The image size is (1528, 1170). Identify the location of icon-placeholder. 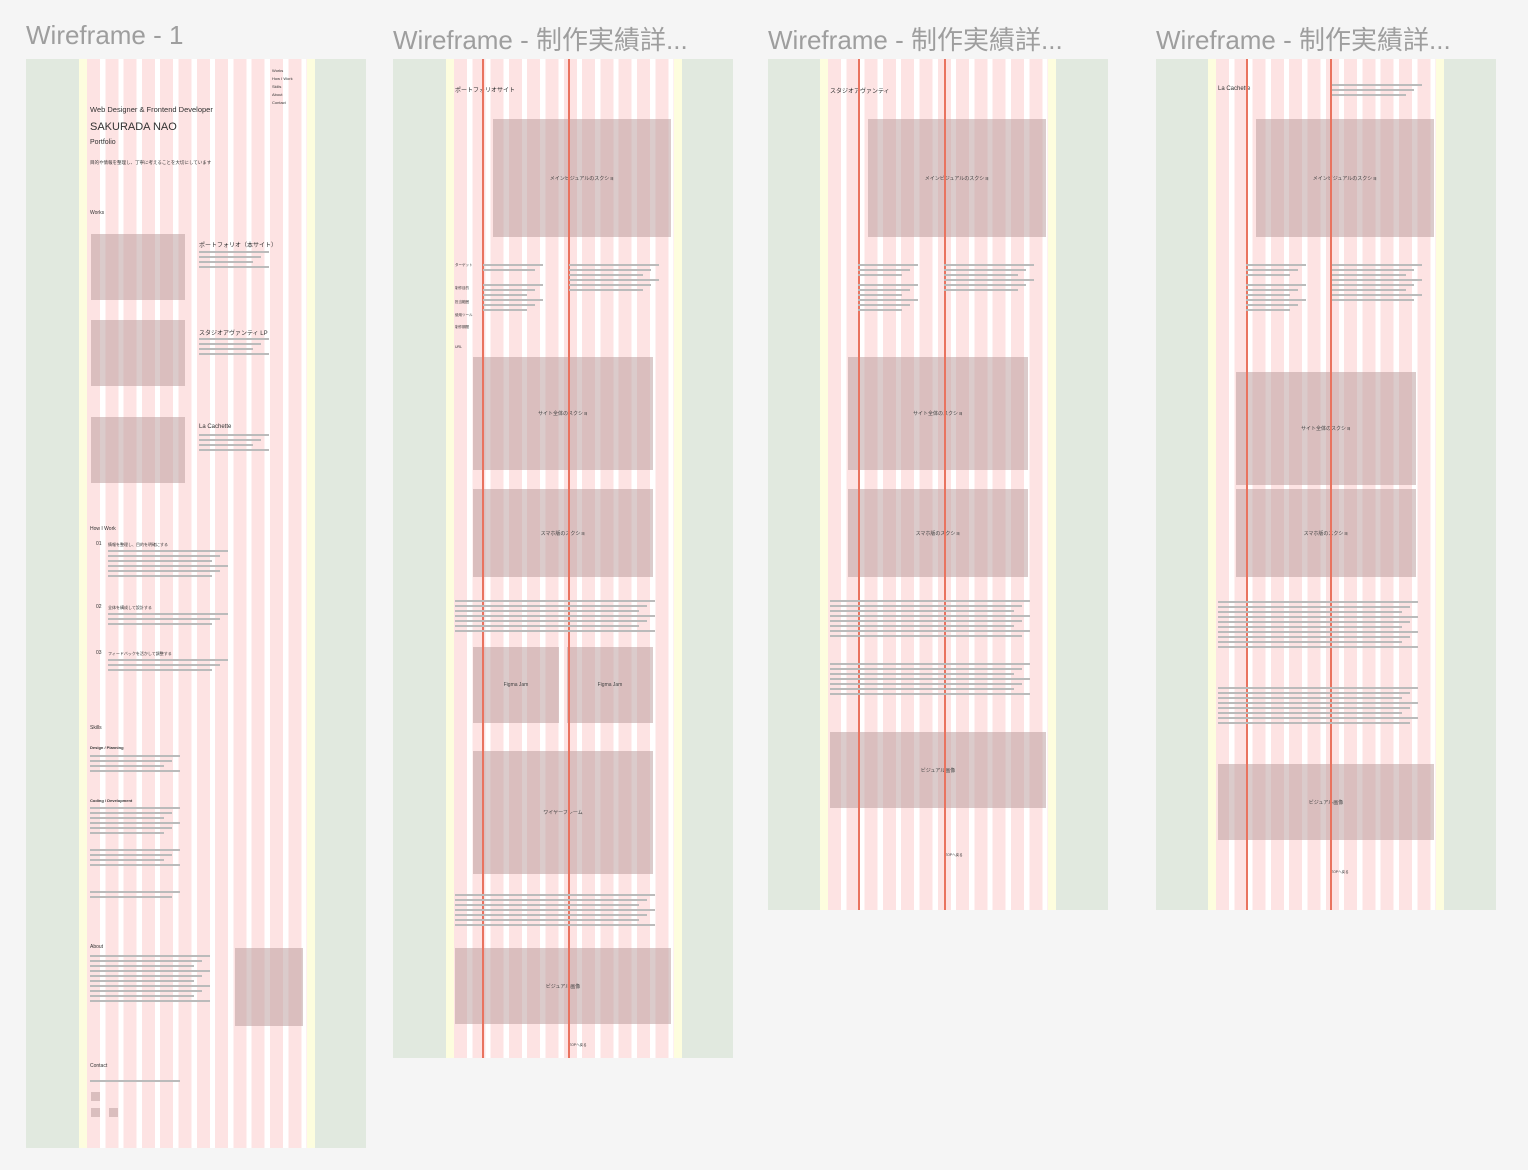
(113, 1112).